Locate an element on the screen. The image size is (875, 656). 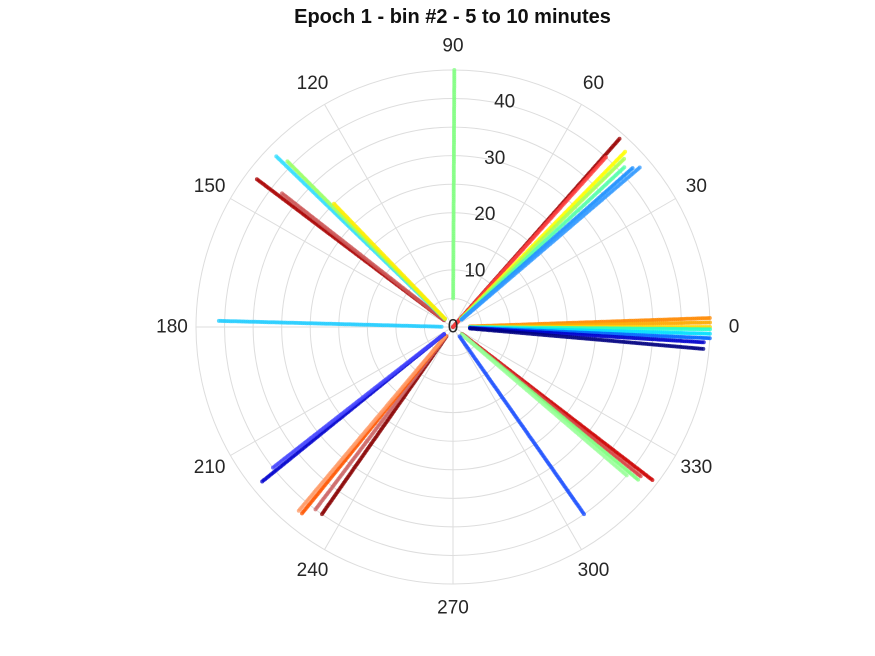
theta-tick-label: 270 is located at coordinates (453, 608).